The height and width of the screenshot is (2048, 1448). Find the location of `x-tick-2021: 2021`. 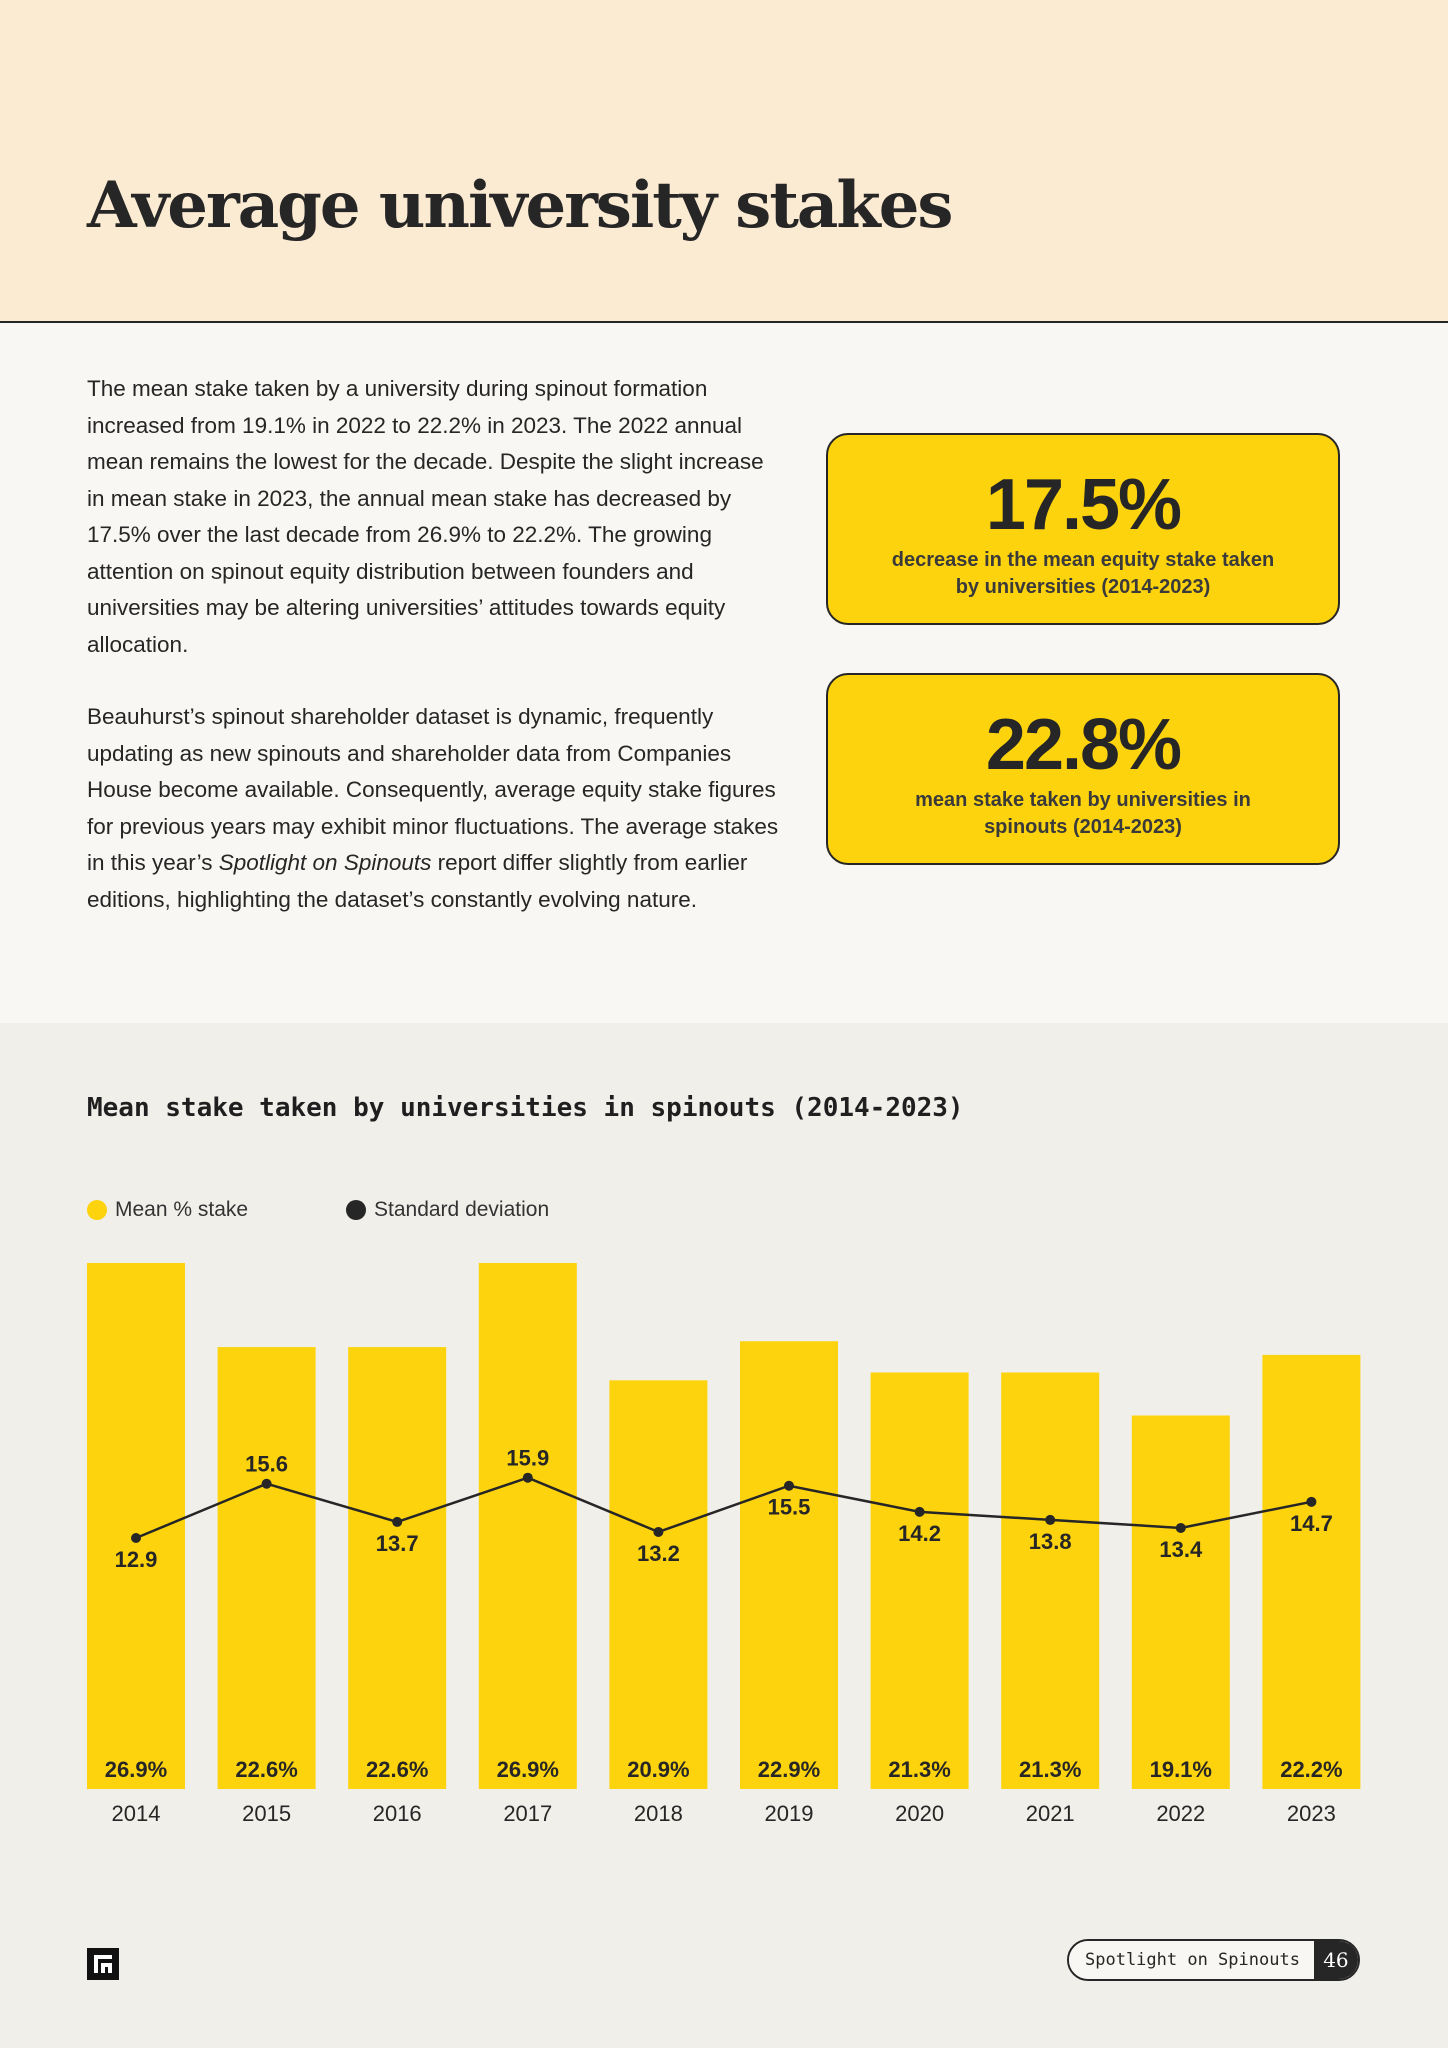

x-tick-2021: 2021 is located at coordinates (1050, 1813).